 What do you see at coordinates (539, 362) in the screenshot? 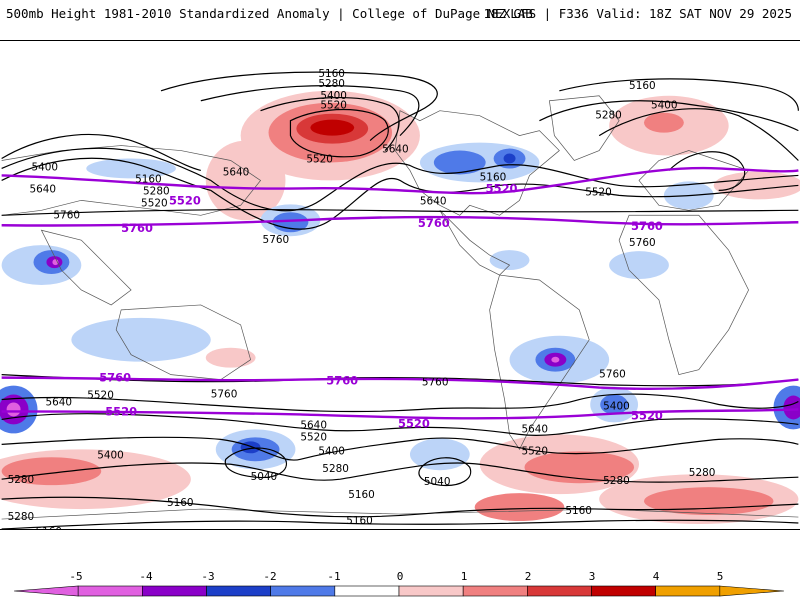
I see `coast-south-america` at bounding box center [539, 362].